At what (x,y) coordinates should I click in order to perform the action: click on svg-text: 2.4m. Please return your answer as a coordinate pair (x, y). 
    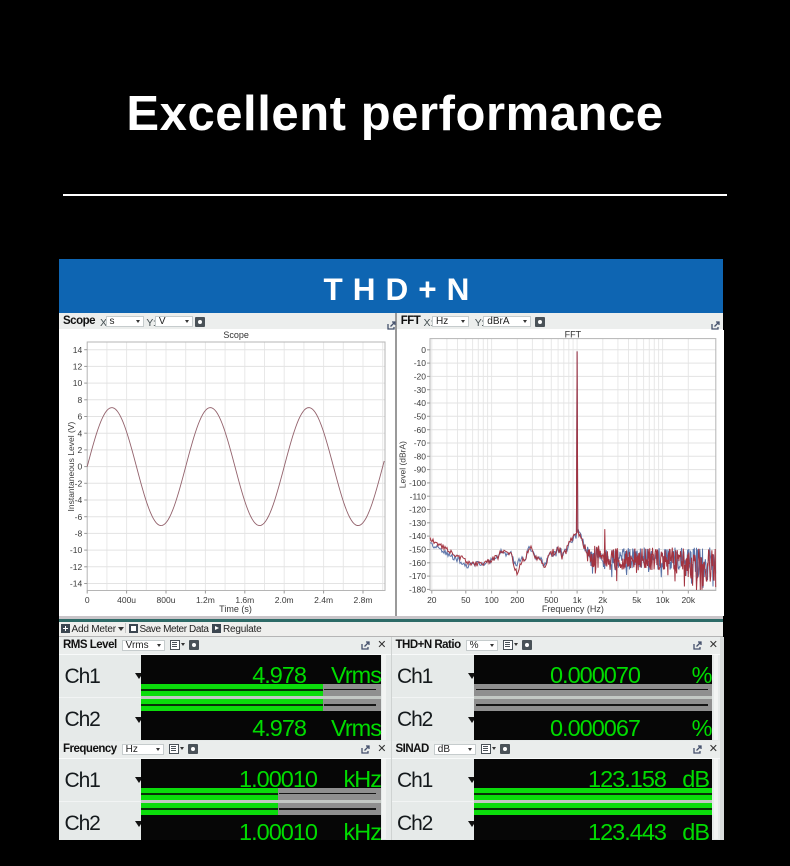
    Looking at the image, I should click on (323, 600).